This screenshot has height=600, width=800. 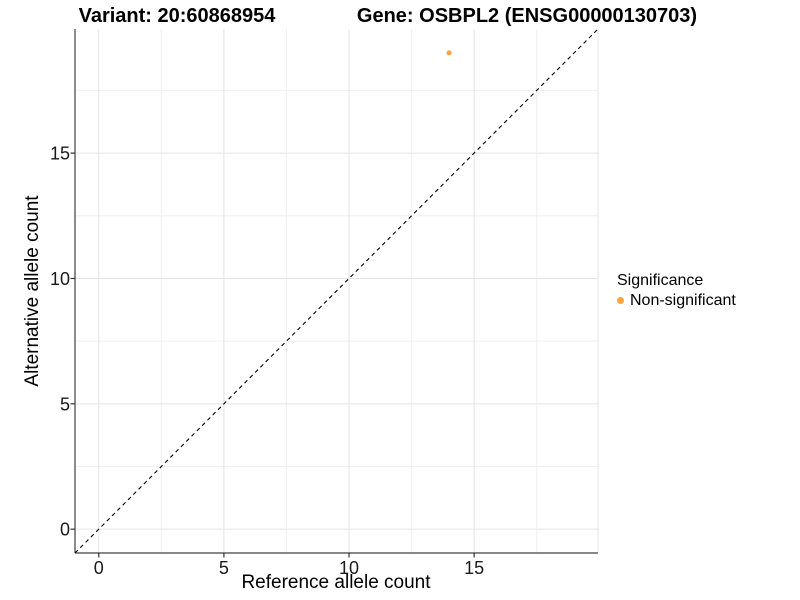 What do you see at coordinates (177, 16) in the screenshot?
I see `variant-title: Variant: 20:60868954` at bounding box center [177, 16].